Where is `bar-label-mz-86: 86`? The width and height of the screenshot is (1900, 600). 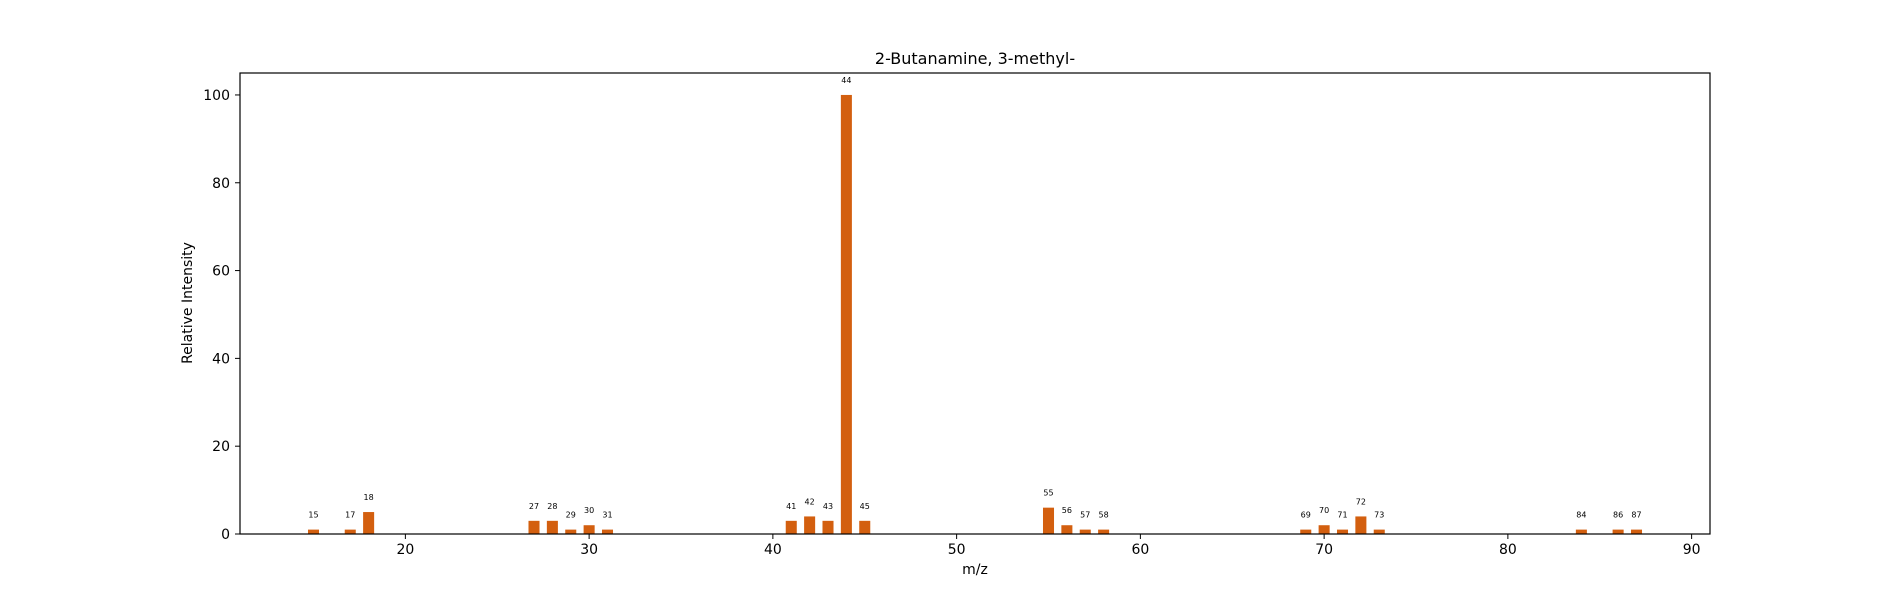 bar-label-mz-86: 86 is located at coordinates (1618, 515).